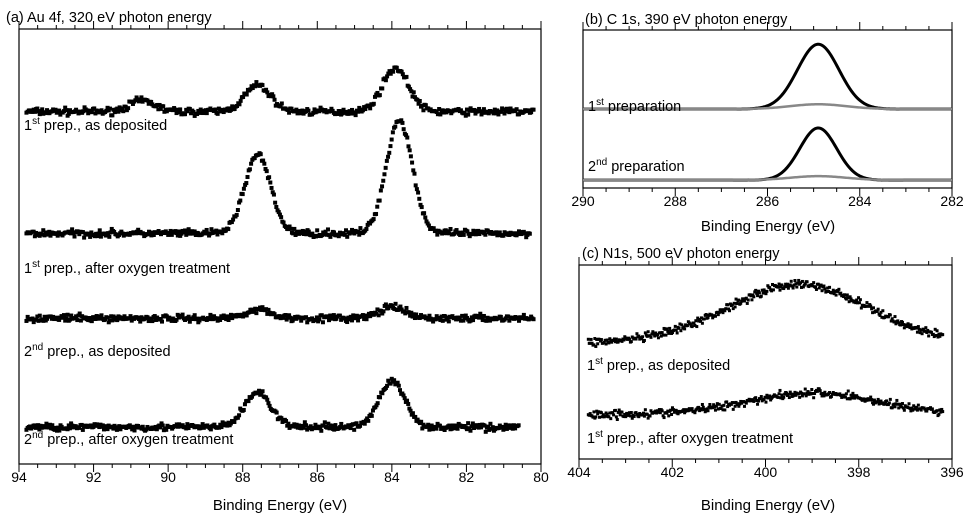  I want to click on series-annotation: 2nd prep., after oxygen treatment, so click(128, 439).